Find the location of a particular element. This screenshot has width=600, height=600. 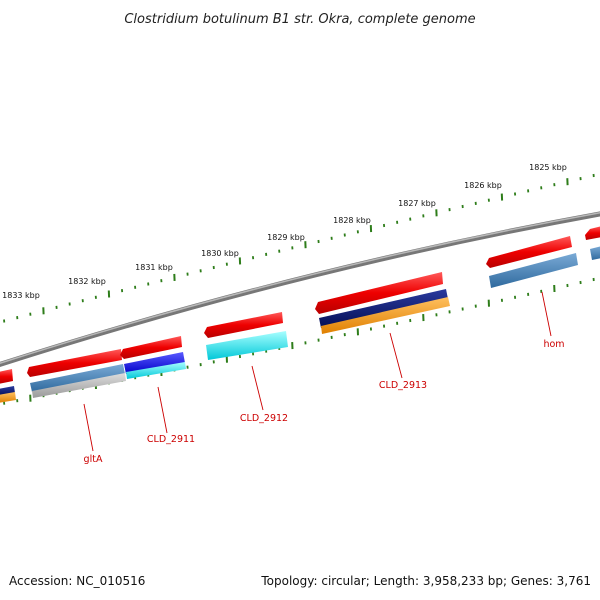

gene-label-hom: hom is located at coordinates (553, 344).